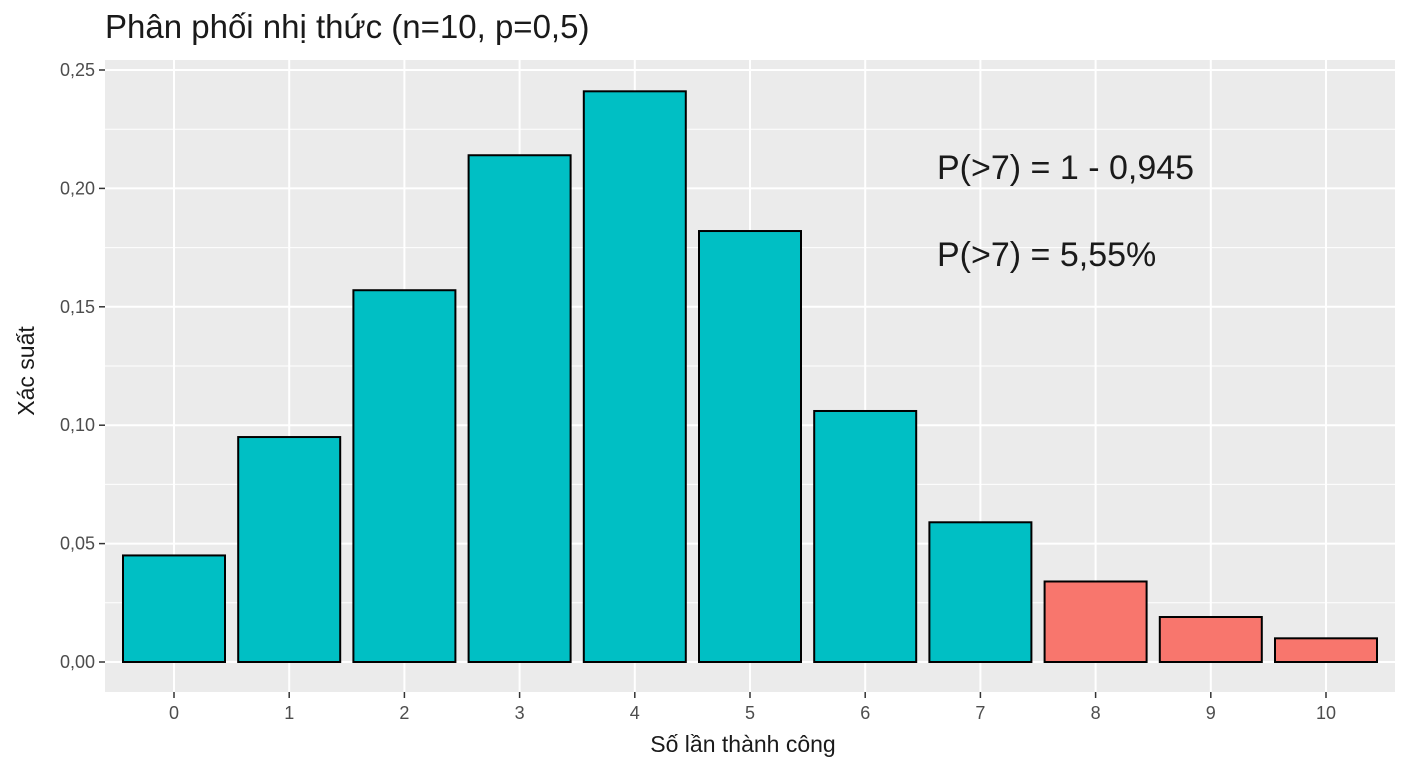  I want to click on annotation-complement: P(>7) = 1 - 0,945, so click(1065, 168).